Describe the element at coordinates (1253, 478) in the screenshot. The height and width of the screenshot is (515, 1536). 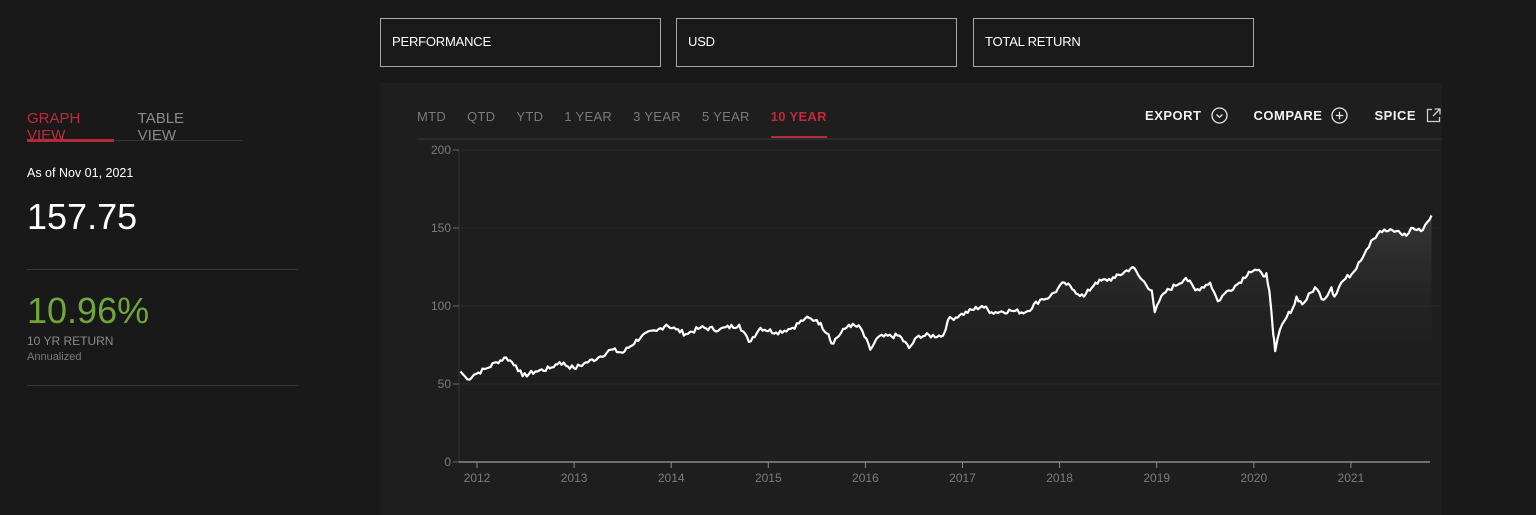
I see `svg-text: 2020` at that location.